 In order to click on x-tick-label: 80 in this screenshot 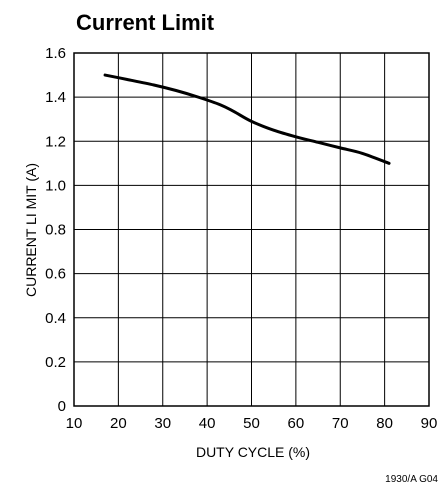, I will do `click(384, 423)`.